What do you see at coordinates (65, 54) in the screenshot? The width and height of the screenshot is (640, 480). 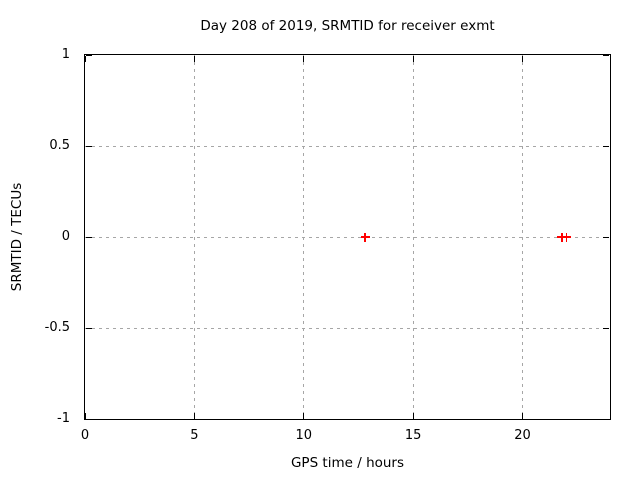 I see `y-tick-label: 1` at bounding box center [65, 54].